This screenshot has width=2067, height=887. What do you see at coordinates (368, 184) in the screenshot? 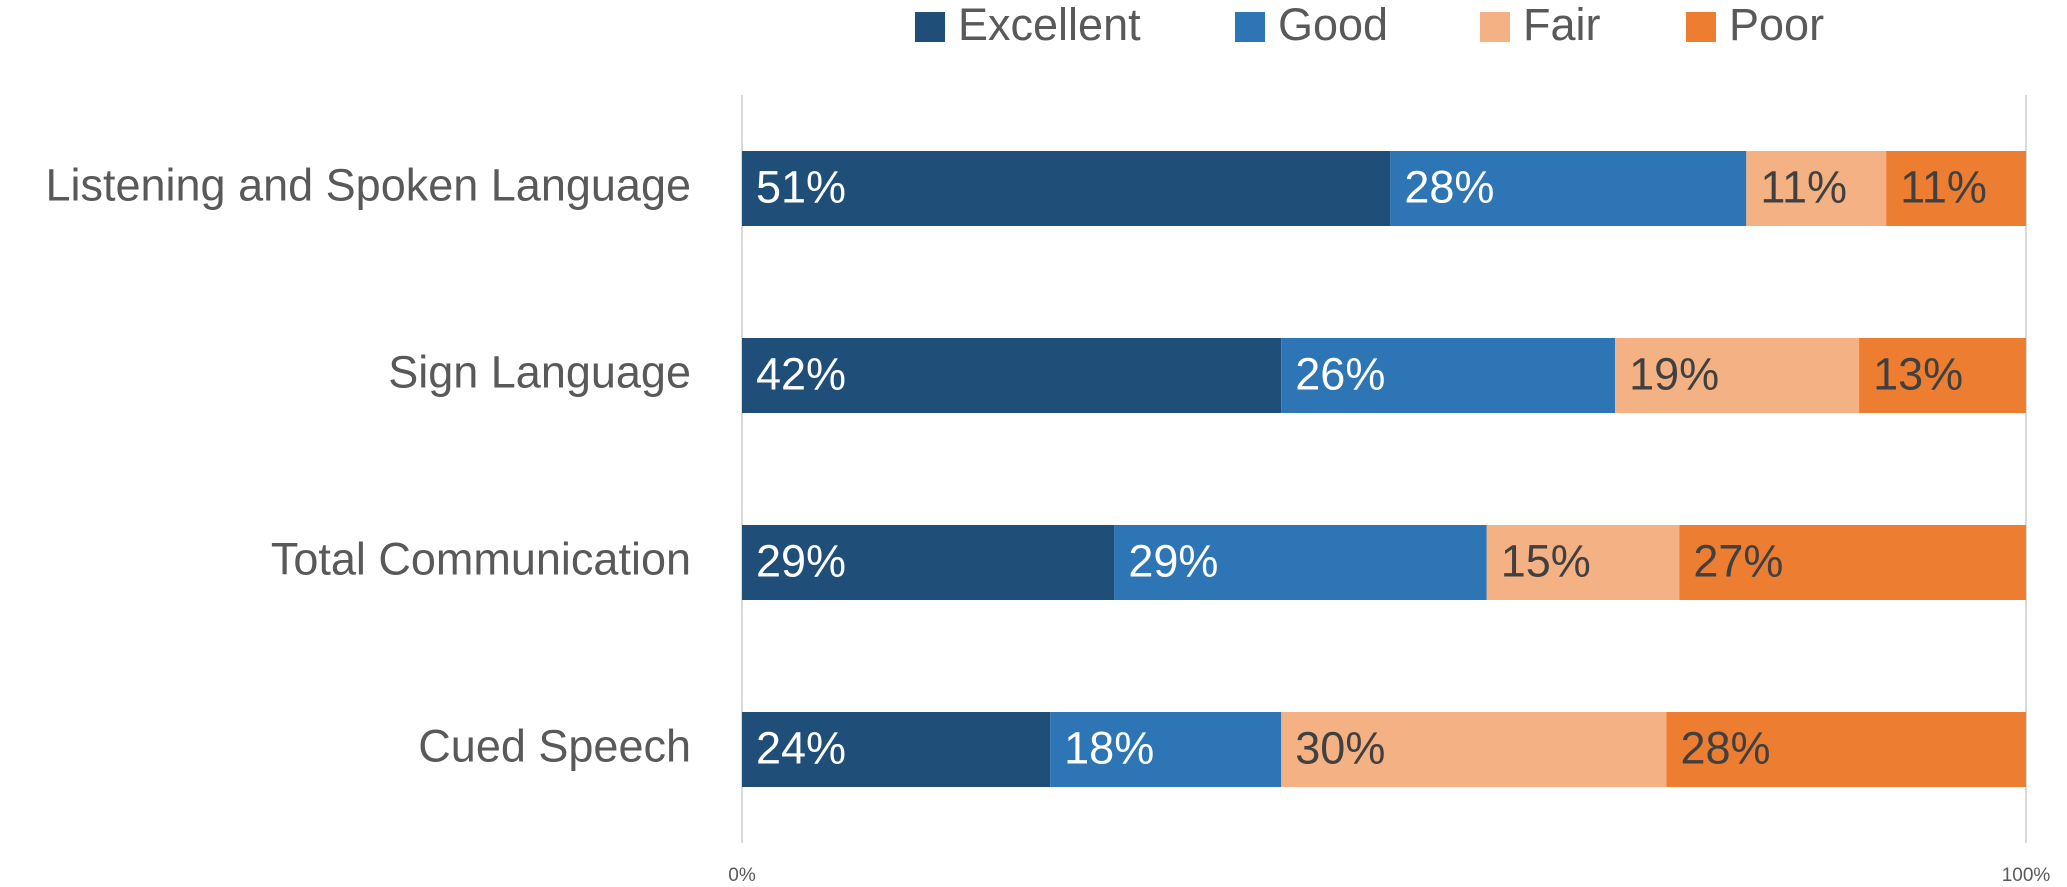
I see `category-label: Listening and Spoken Language` at bounding box center [368, 184].